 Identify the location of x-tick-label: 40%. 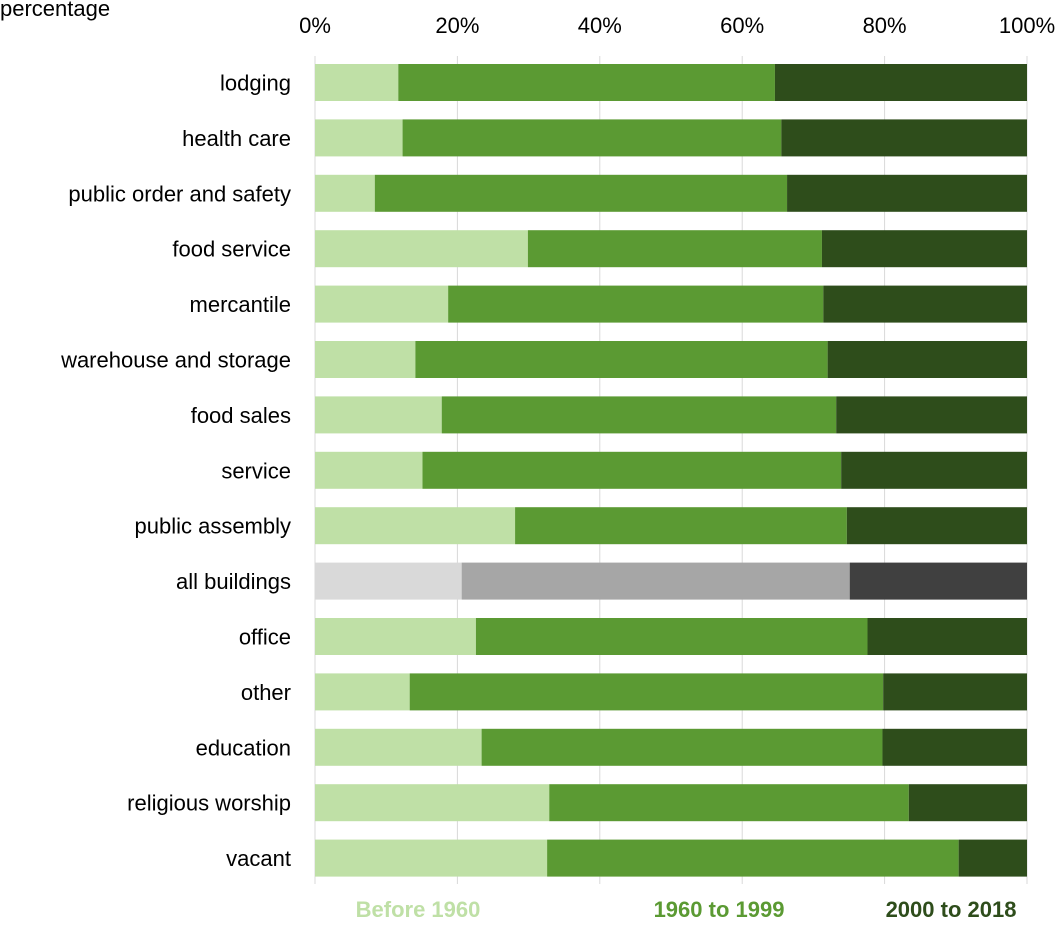
(600, 25).